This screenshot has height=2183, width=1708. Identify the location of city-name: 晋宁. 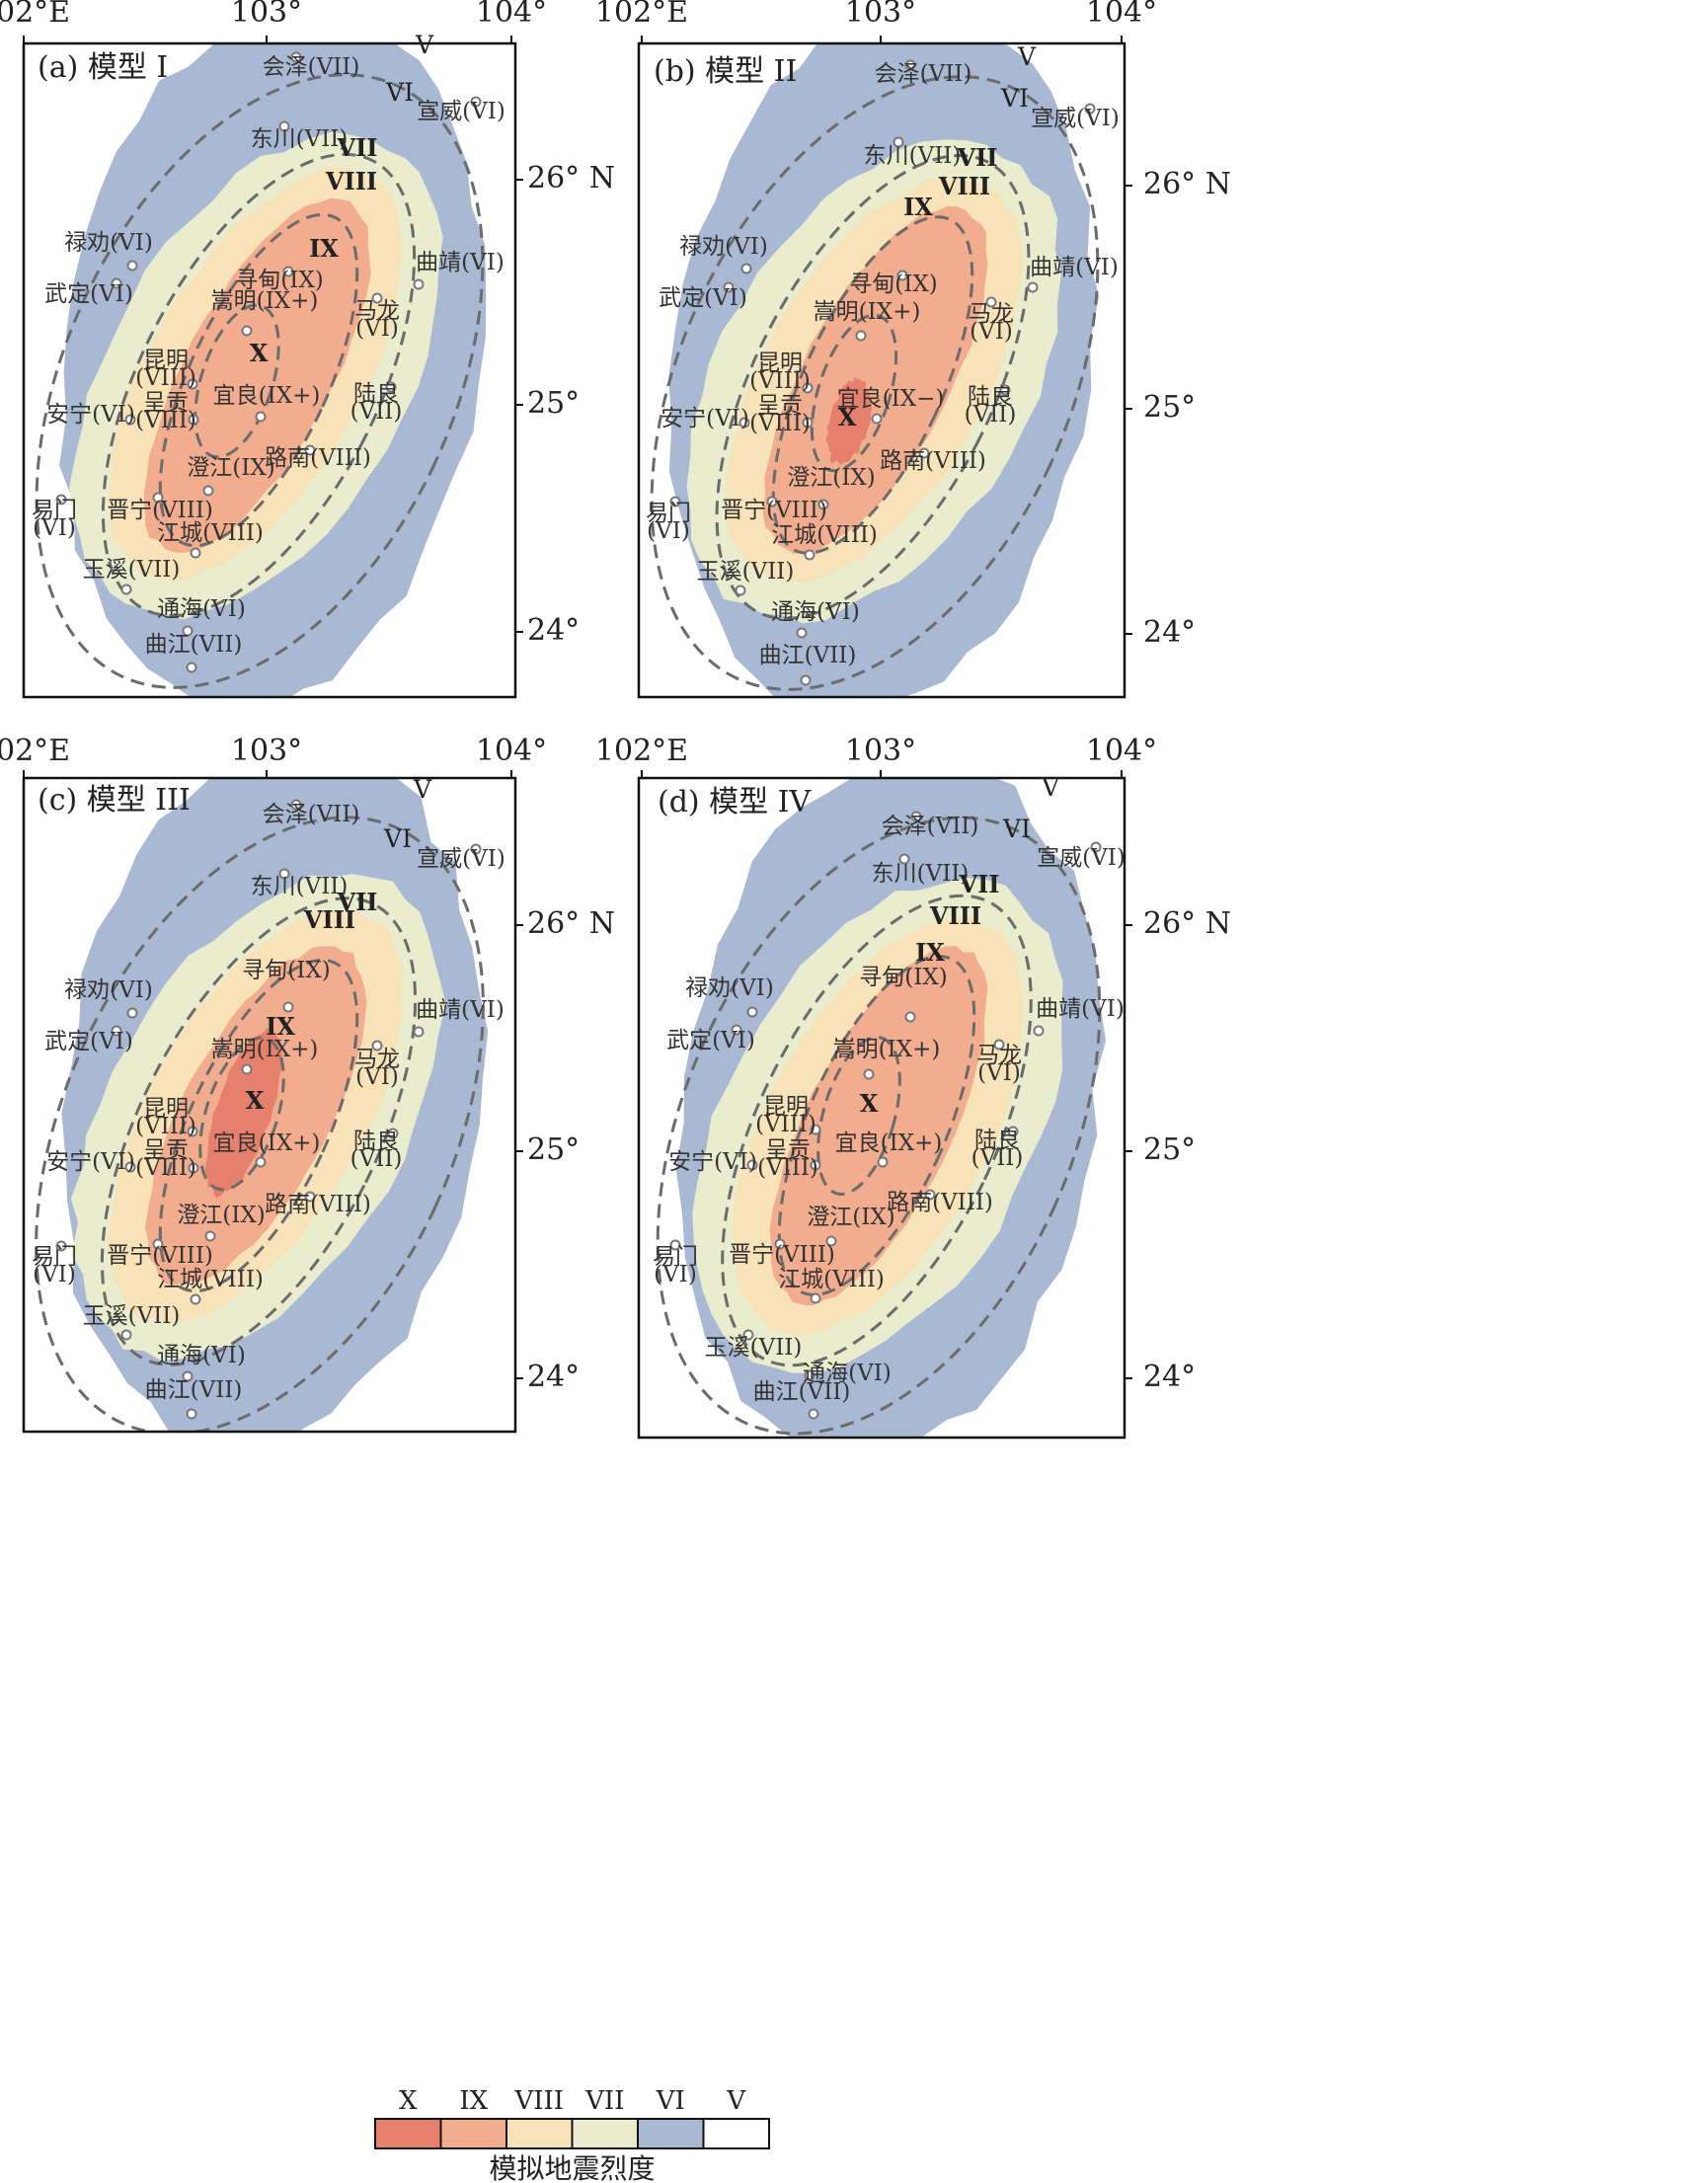
(129, 1256).